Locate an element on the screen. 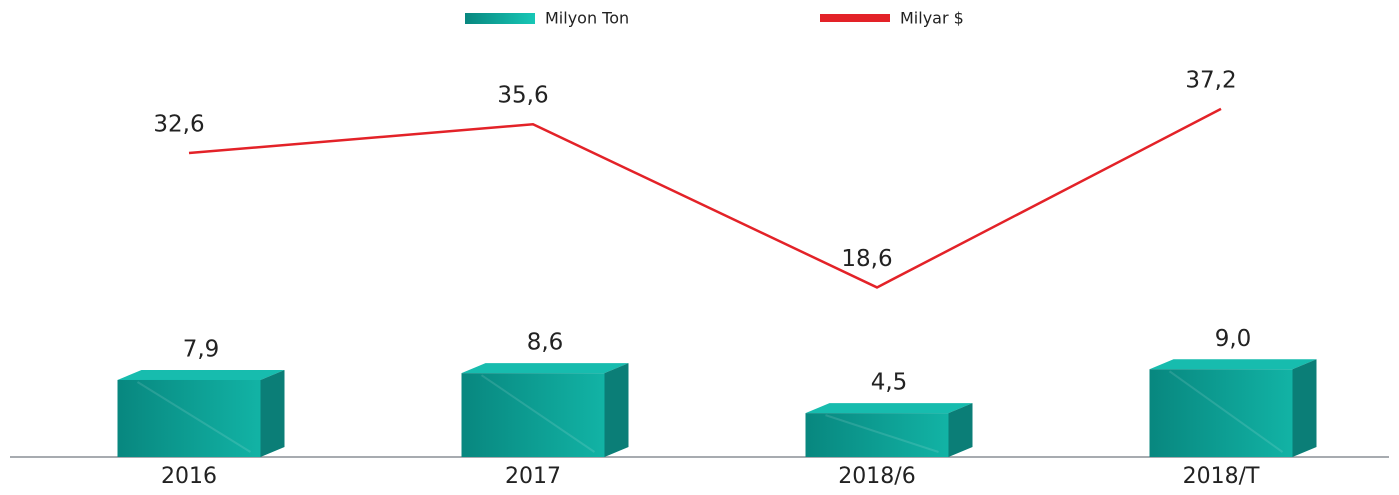 This screenshot has height=495, width=1399. data-label: 9,0 is located at coordinates (1233, 339).